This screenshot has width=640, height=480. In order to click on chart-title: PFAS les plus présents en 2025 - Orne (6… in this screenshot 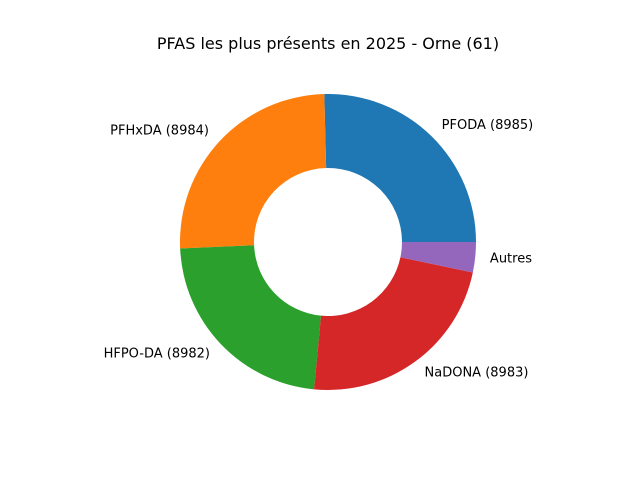, I will do `click(328, 43)`.